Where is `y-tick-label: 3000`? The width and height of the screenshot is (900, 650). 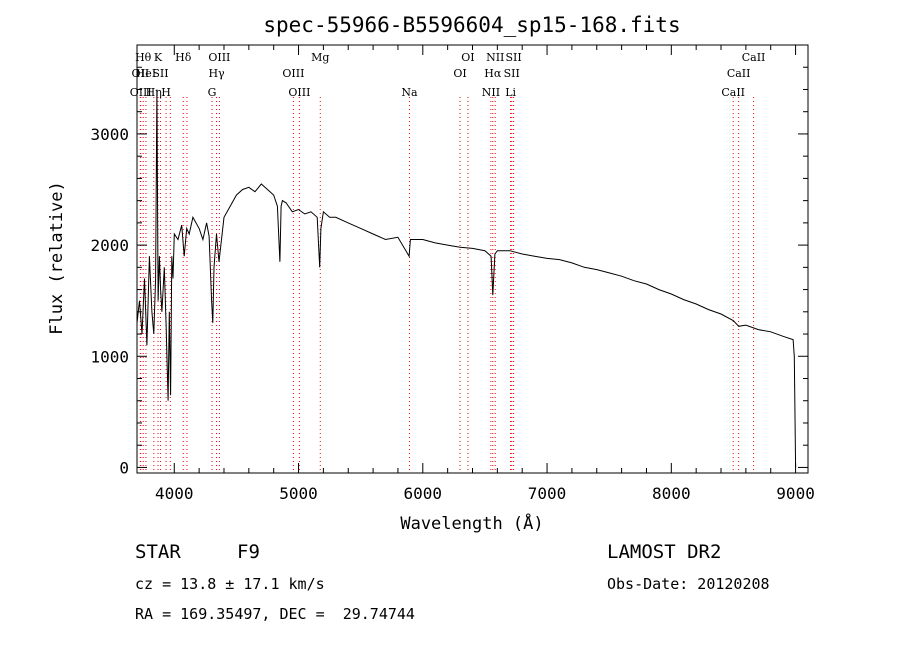 y-tick-label: 3000 is located at coordinates (109, 134).